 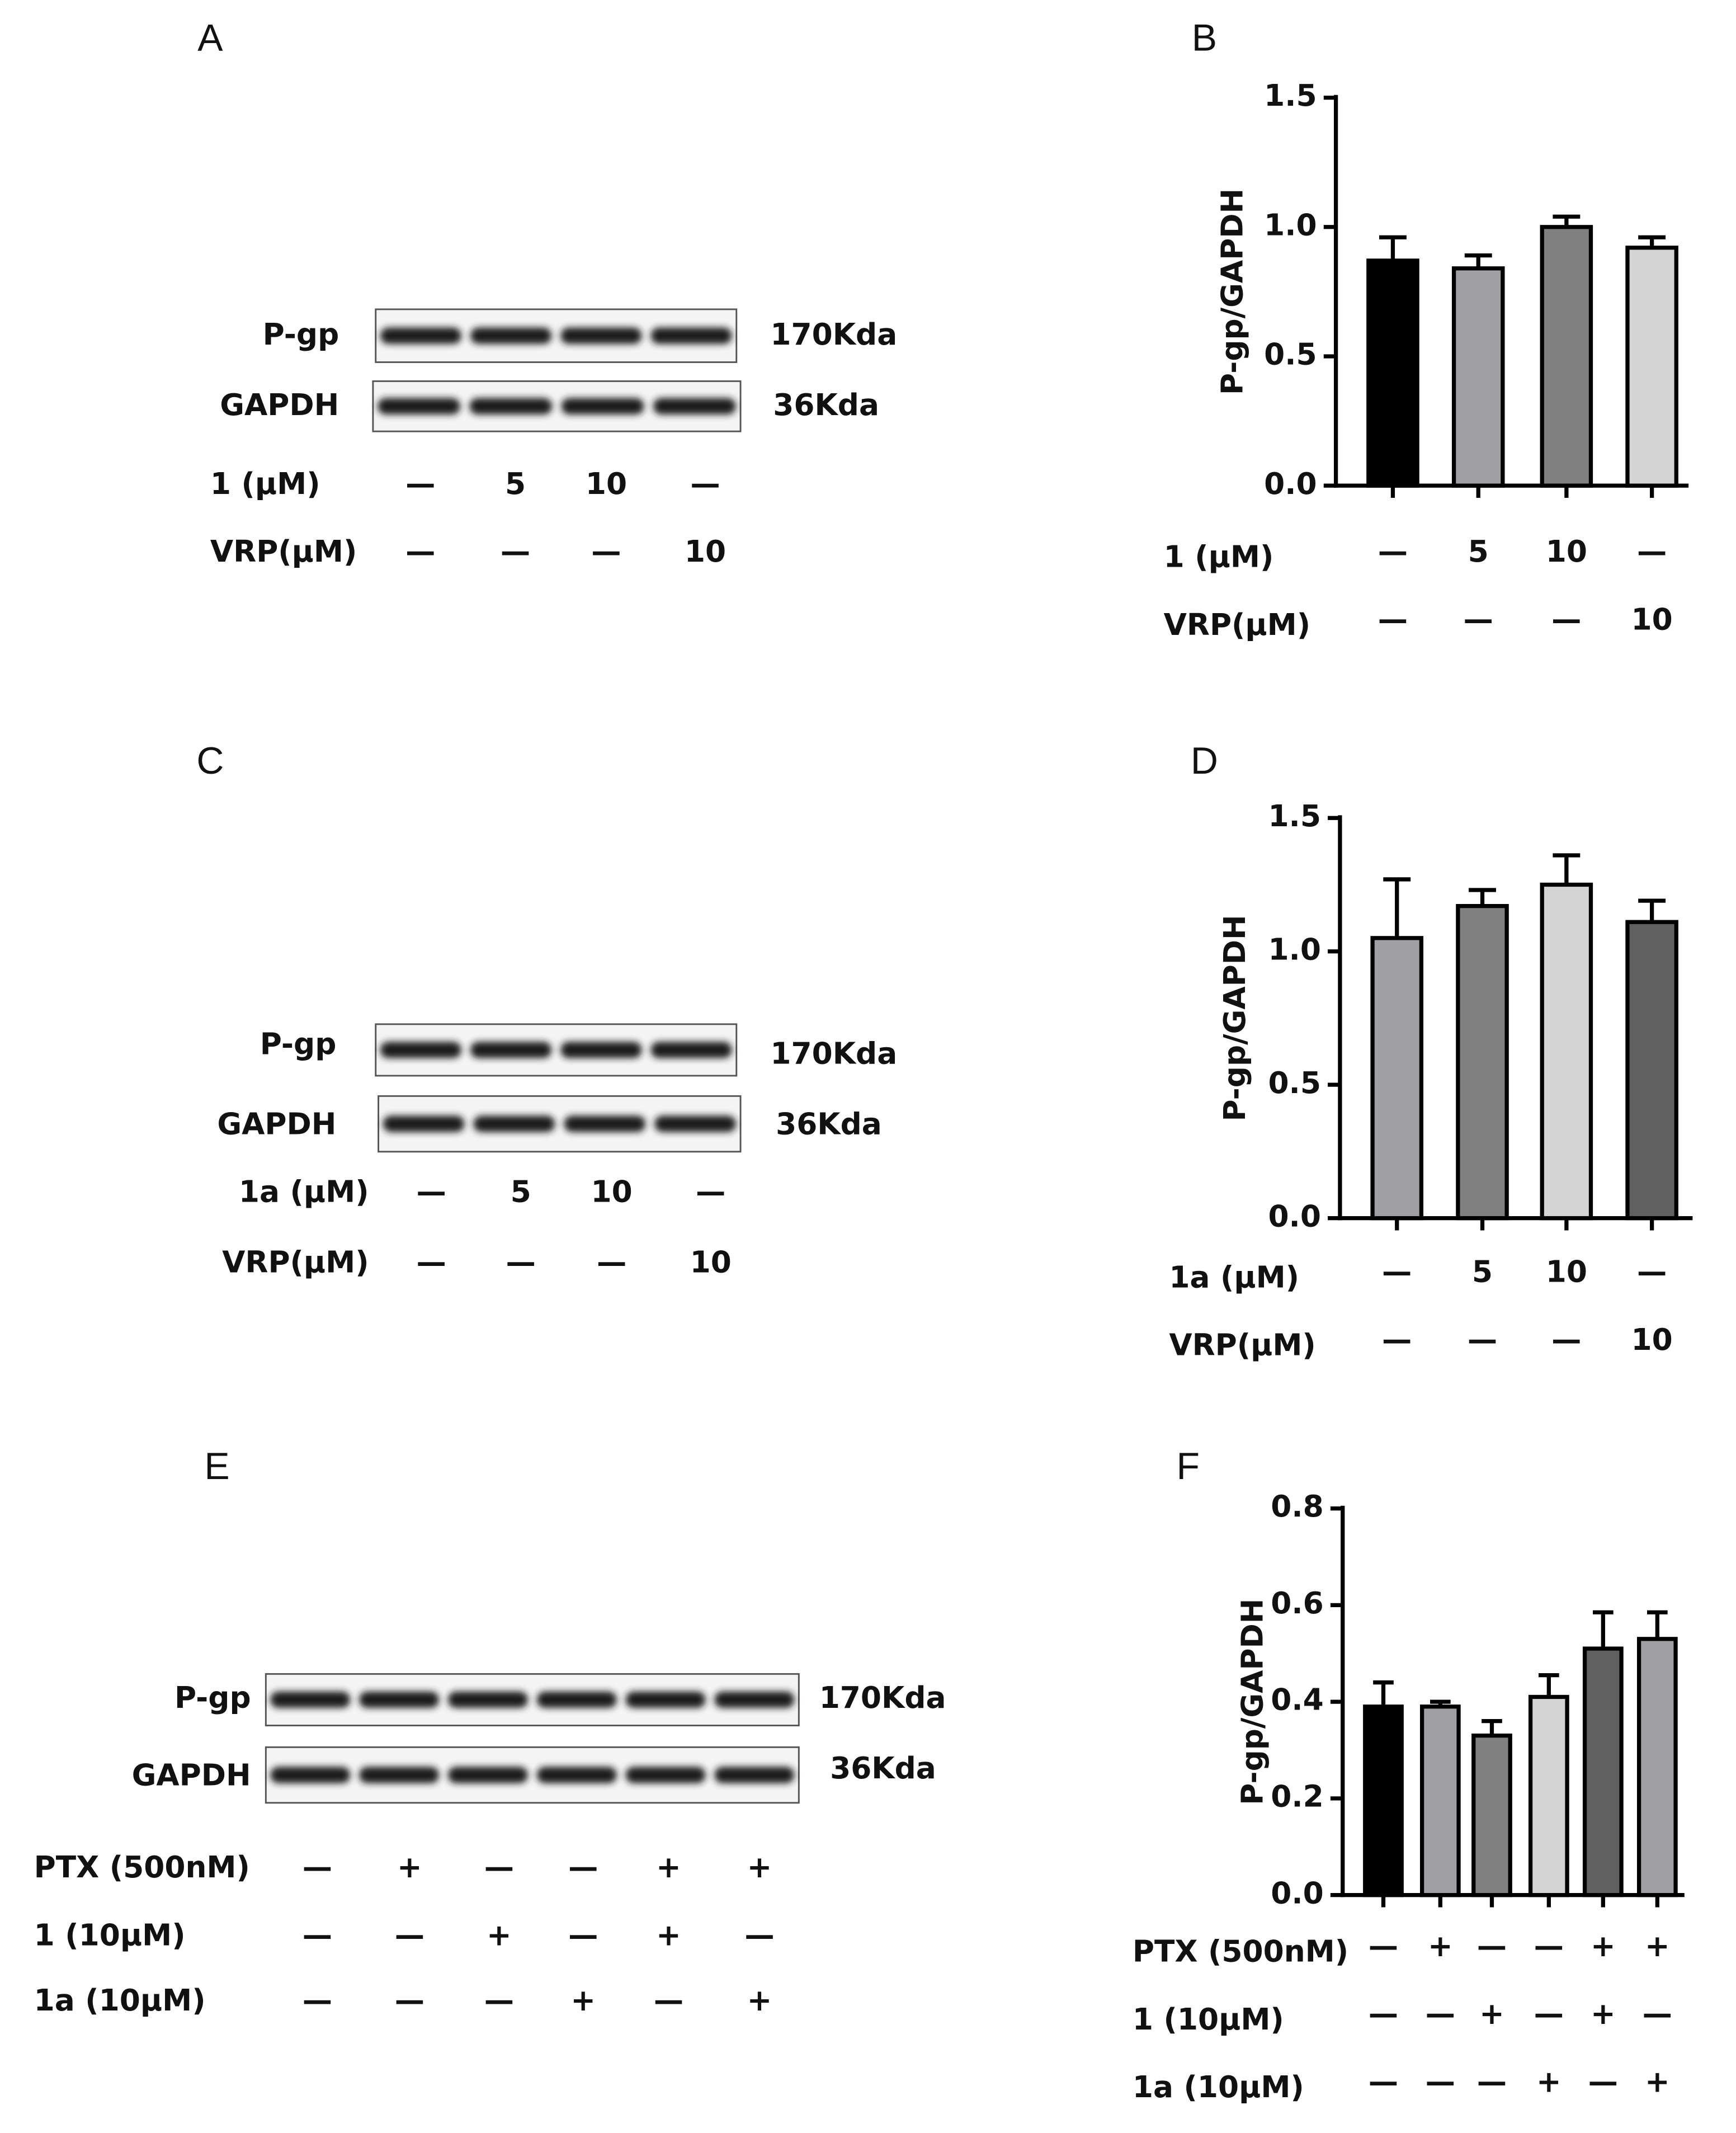 I want to click on blot-box, so click(x=532, y=1775).